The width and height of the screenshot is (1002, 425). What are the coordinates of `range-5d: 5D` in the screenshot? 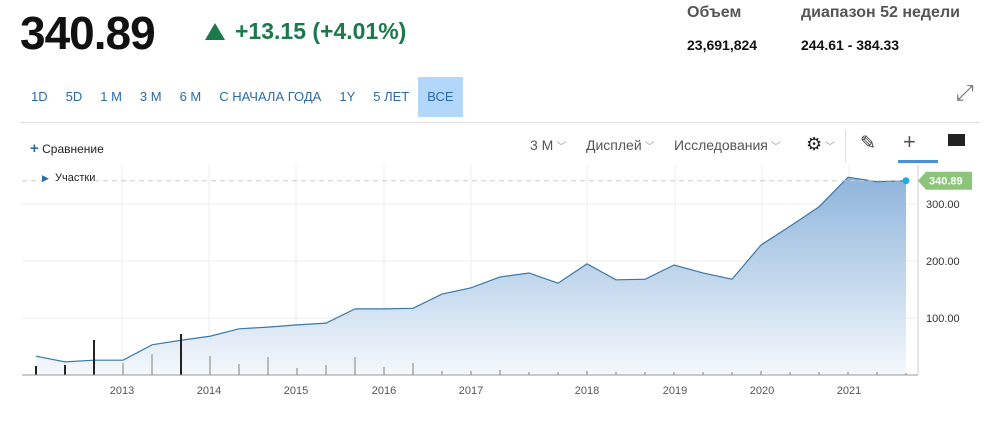 It's located at (74, 96).